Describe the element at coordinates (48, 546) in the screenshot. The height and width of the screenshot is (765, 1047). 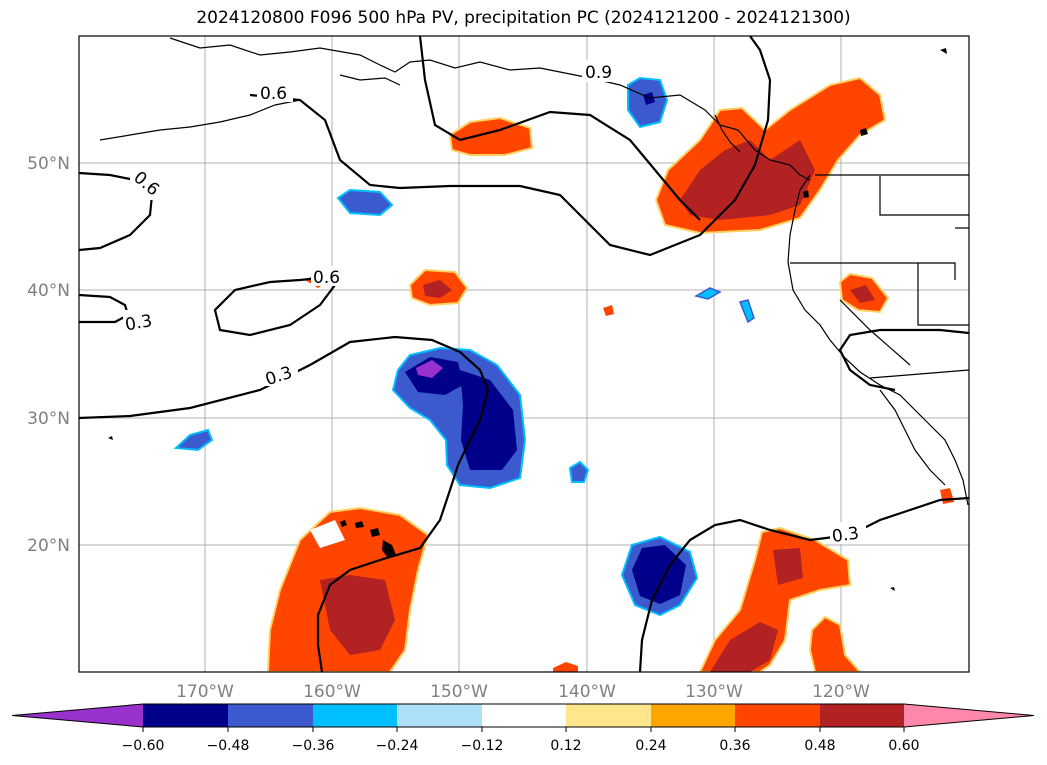
I see `lat-label-20n: 20°N` at that location.